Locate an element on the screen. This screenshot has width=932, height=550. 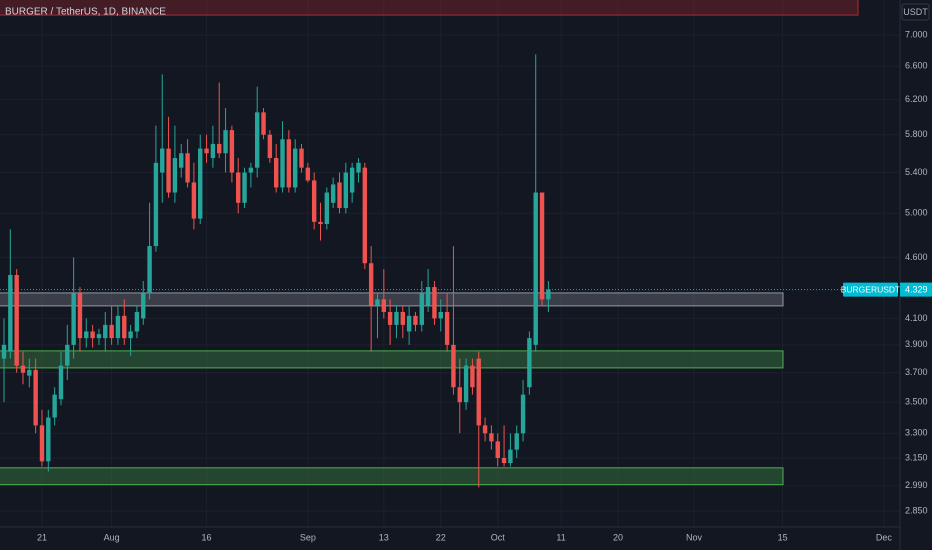
x-tick-label: Dec is located at coordinates (884, 537).